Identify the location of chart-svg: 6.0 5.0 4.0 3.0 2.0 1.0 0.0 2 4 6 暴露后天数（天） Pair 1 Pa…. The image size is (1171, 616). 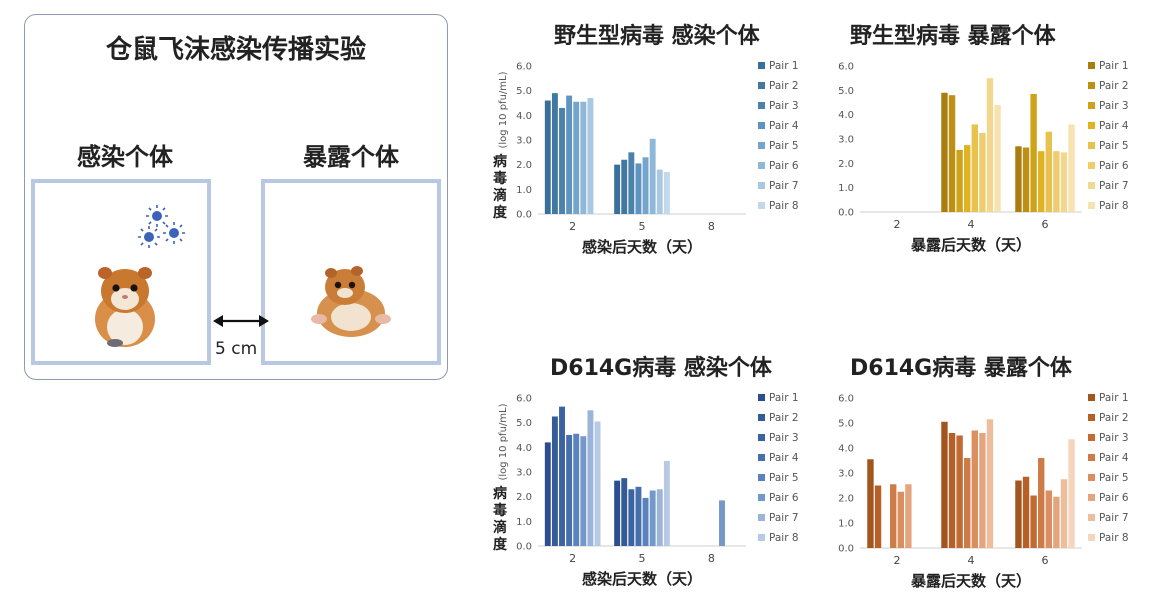
(983, 157).